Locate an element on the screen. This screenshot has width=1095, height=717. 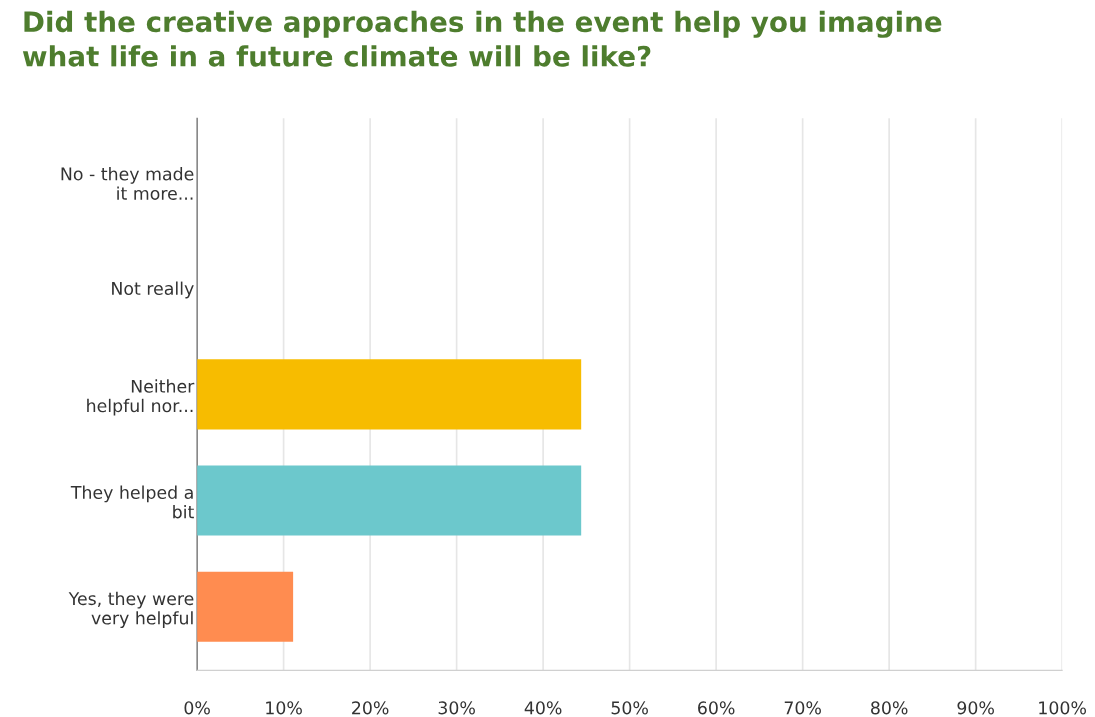
x-tick-label: 40% is located at coordinates (543, 708).